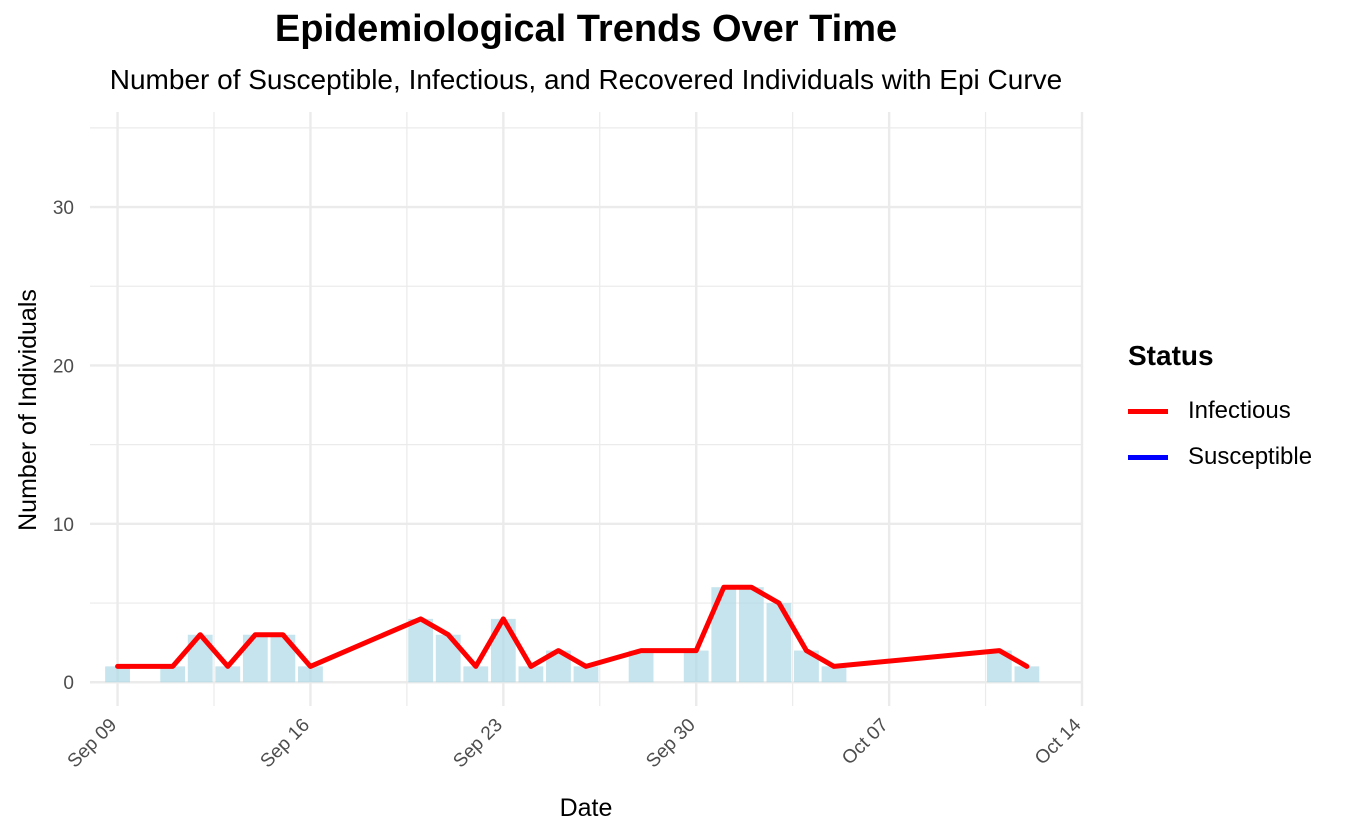 This screenshot has height=838, width=1356. I want to click on x-tick-label: Sep 09, so click(92, 743).